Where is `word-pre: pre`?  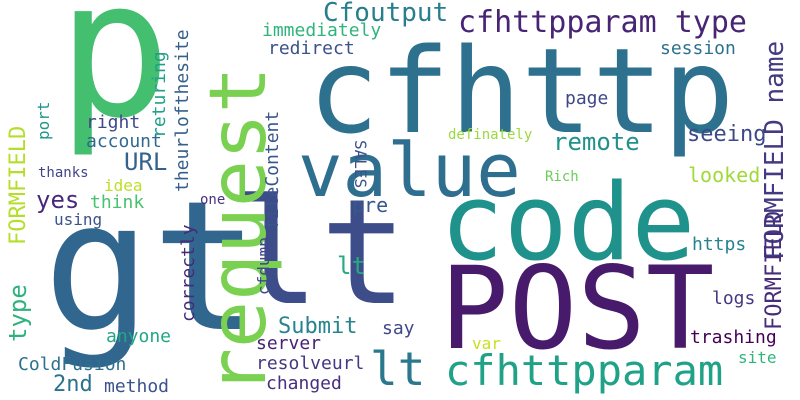
word-pre: pre is located at coordinates (370, 205).